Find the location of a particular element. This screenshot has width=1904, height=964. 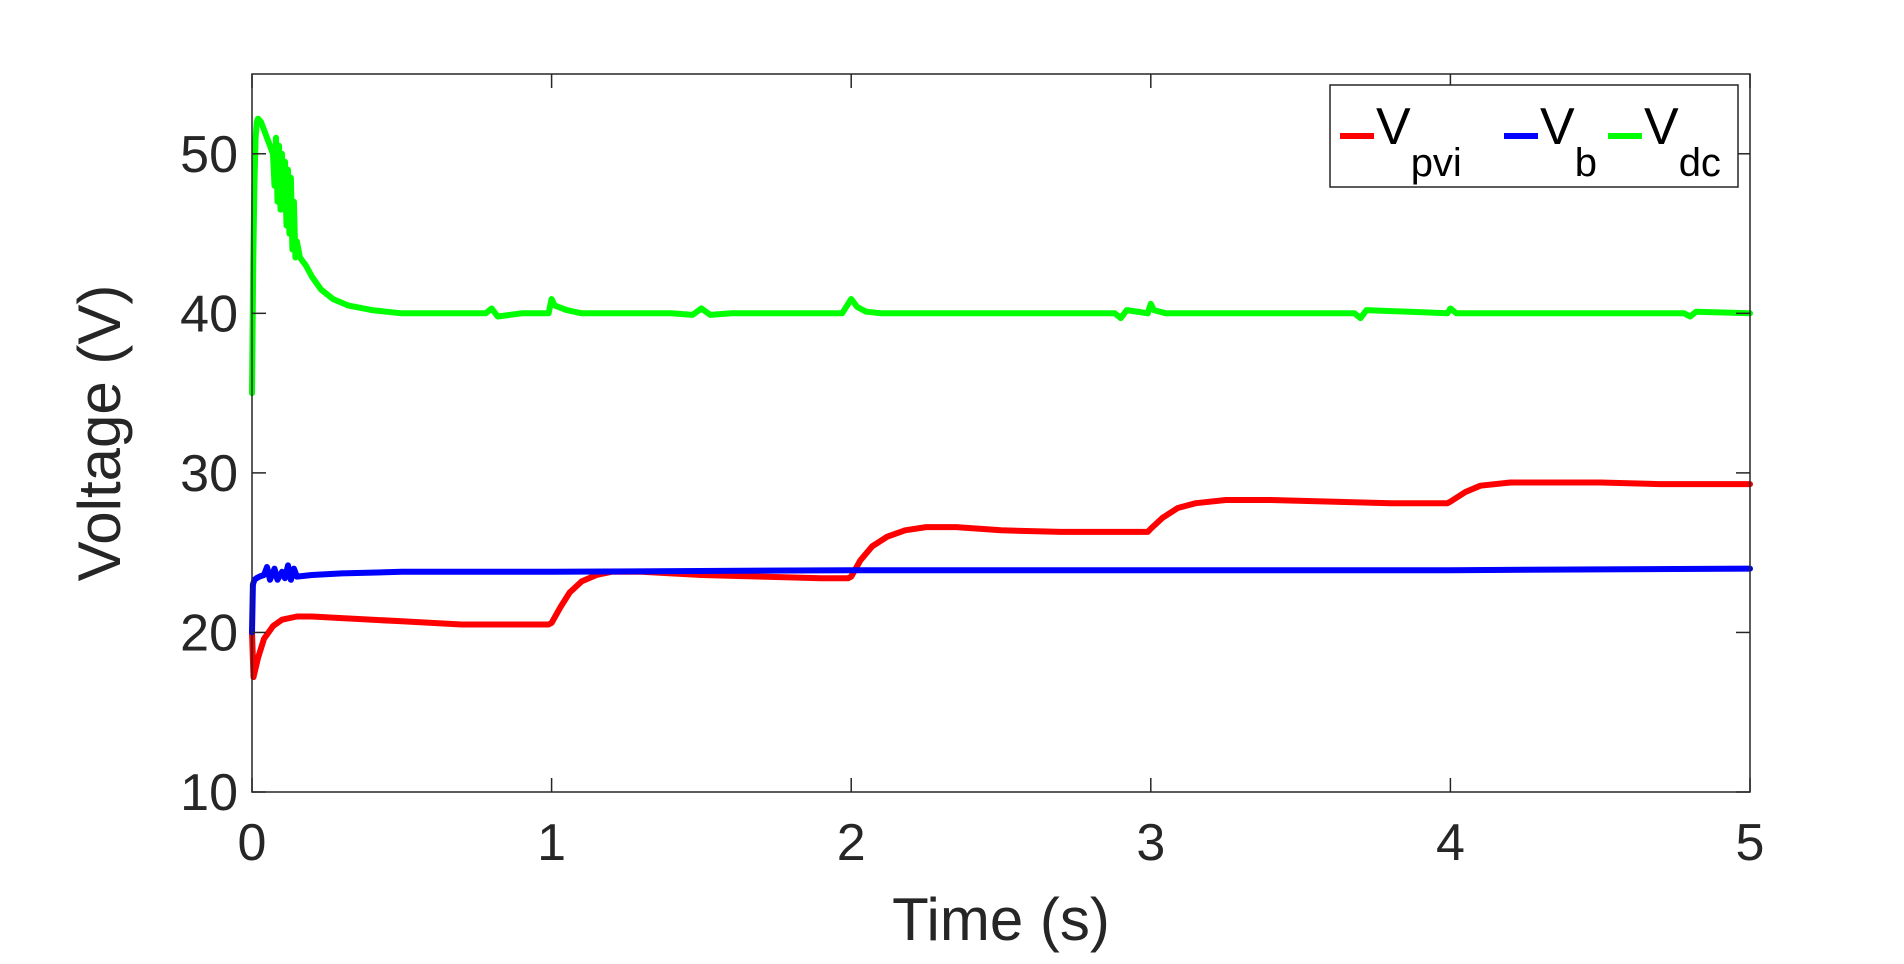

y-tick-label: 50 is located at coordinates (209, 155).